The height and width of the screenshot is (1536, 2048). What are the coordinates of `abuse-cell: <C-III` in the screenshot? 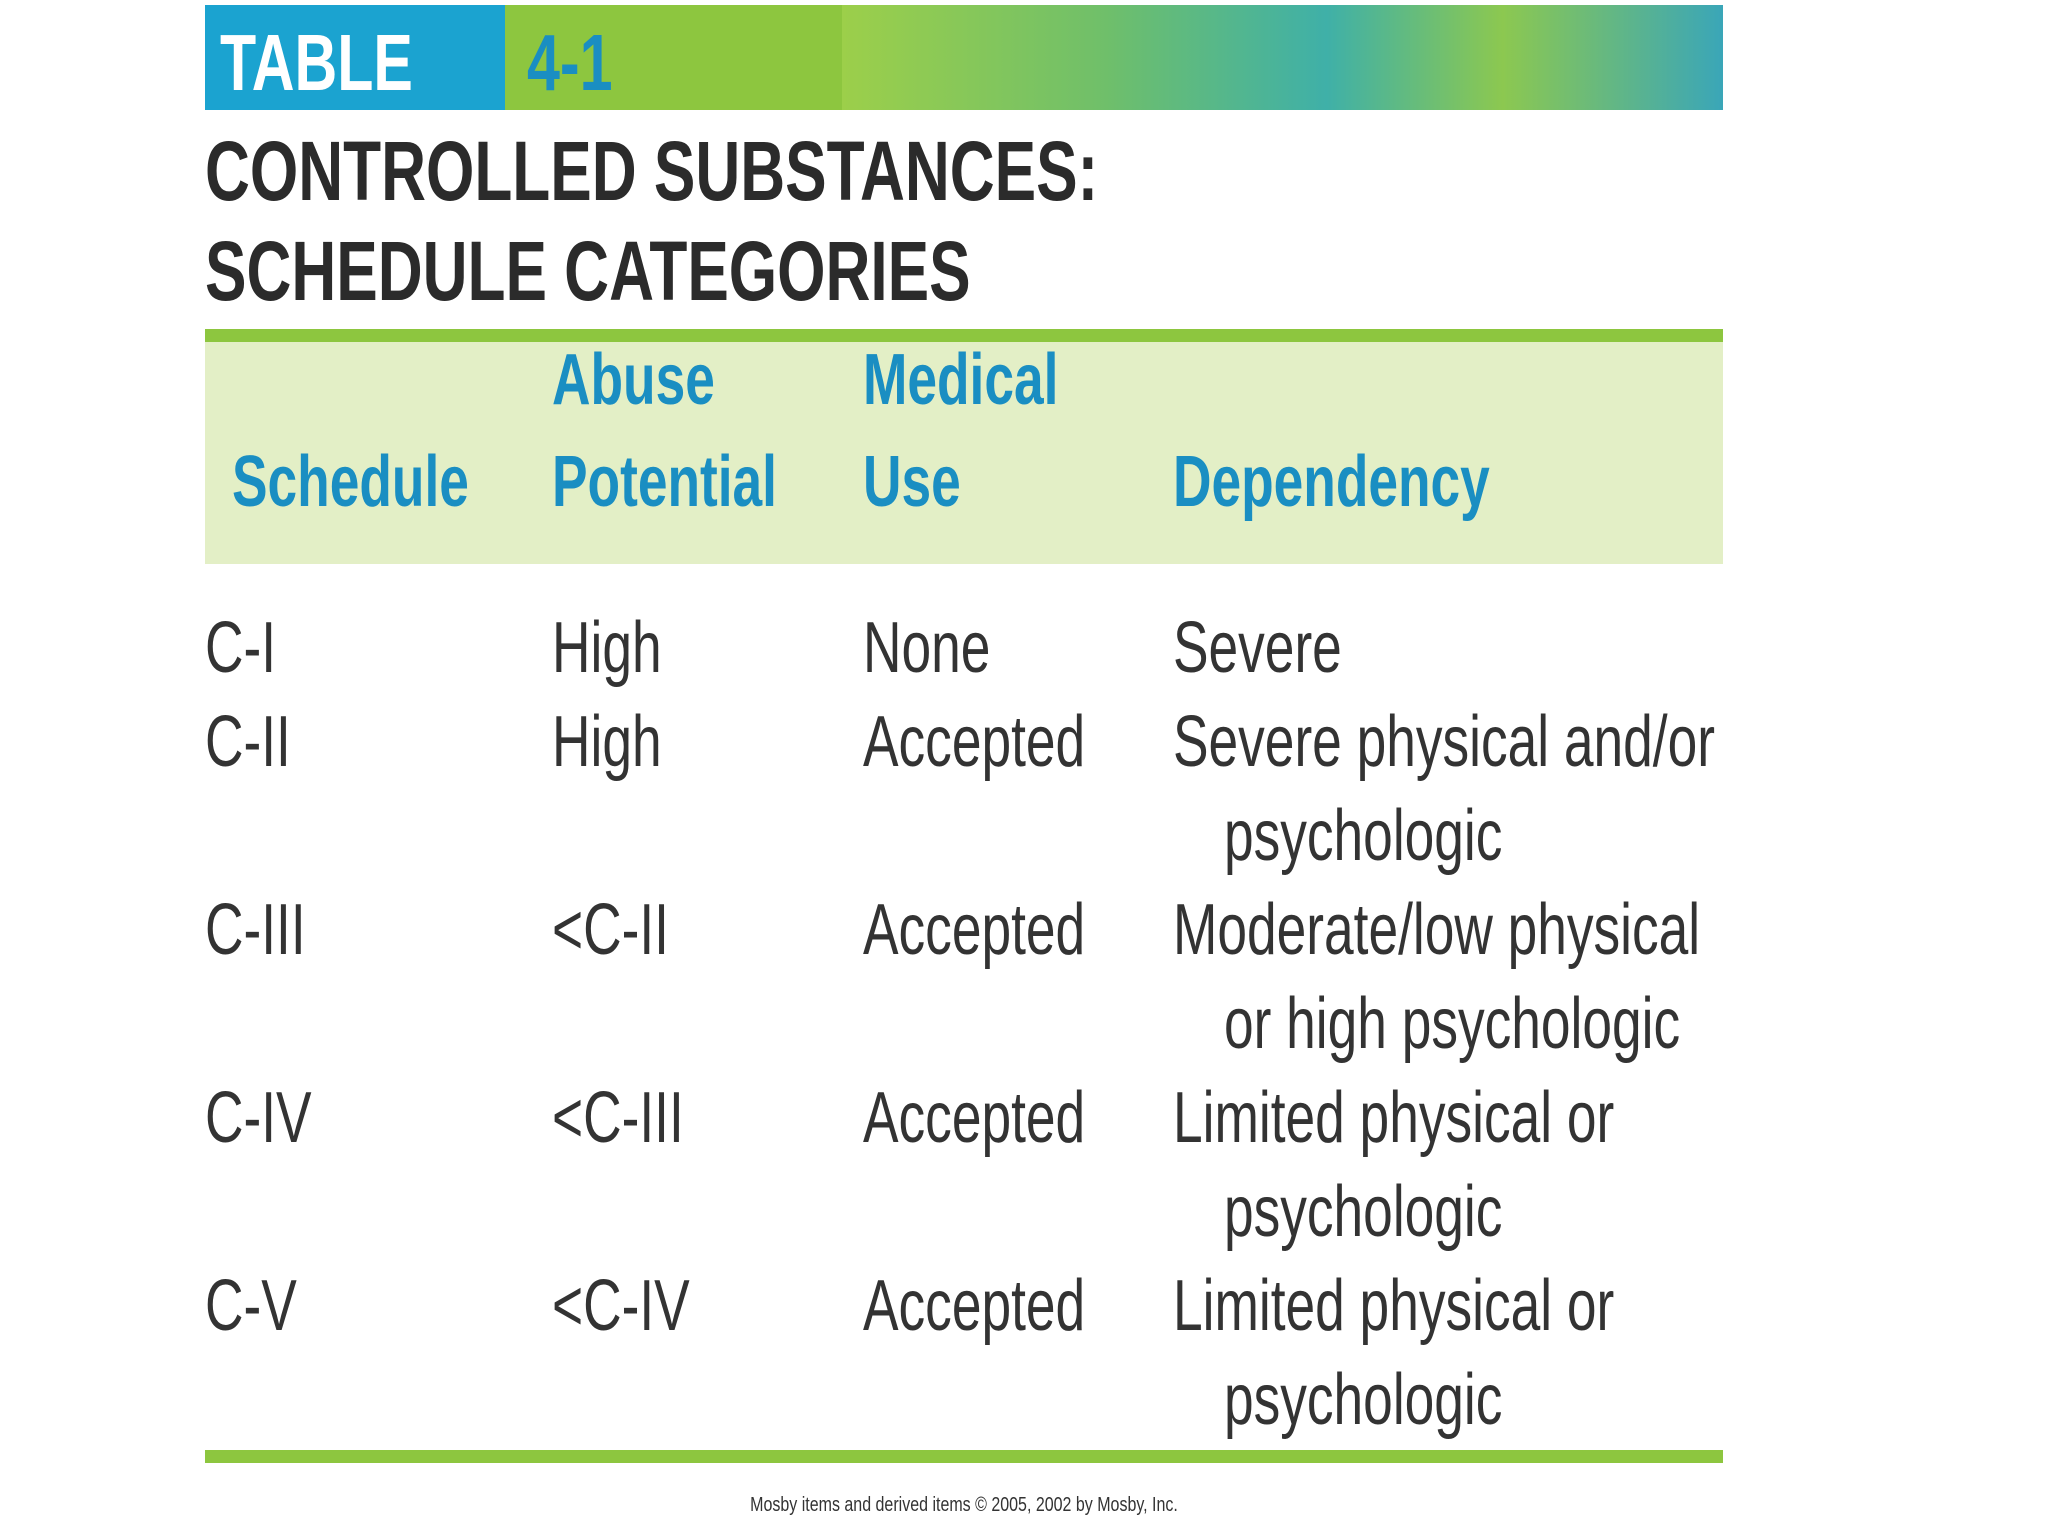 It's located at (618, 1117).